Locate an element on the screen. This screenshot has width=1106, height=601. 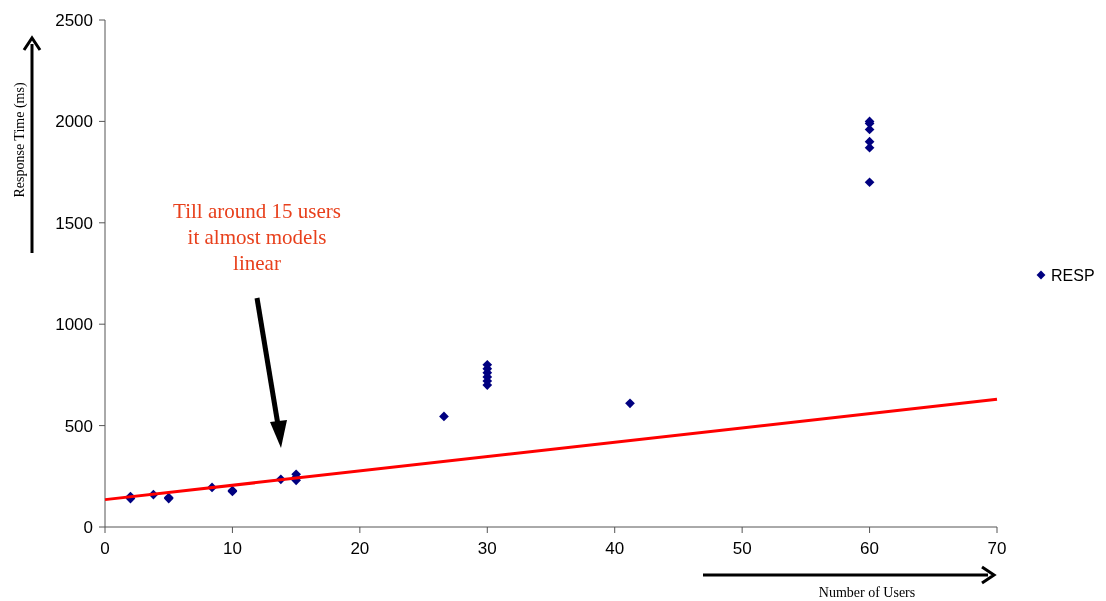
x-tick-label: 60 is located at coordinates (870, 548).